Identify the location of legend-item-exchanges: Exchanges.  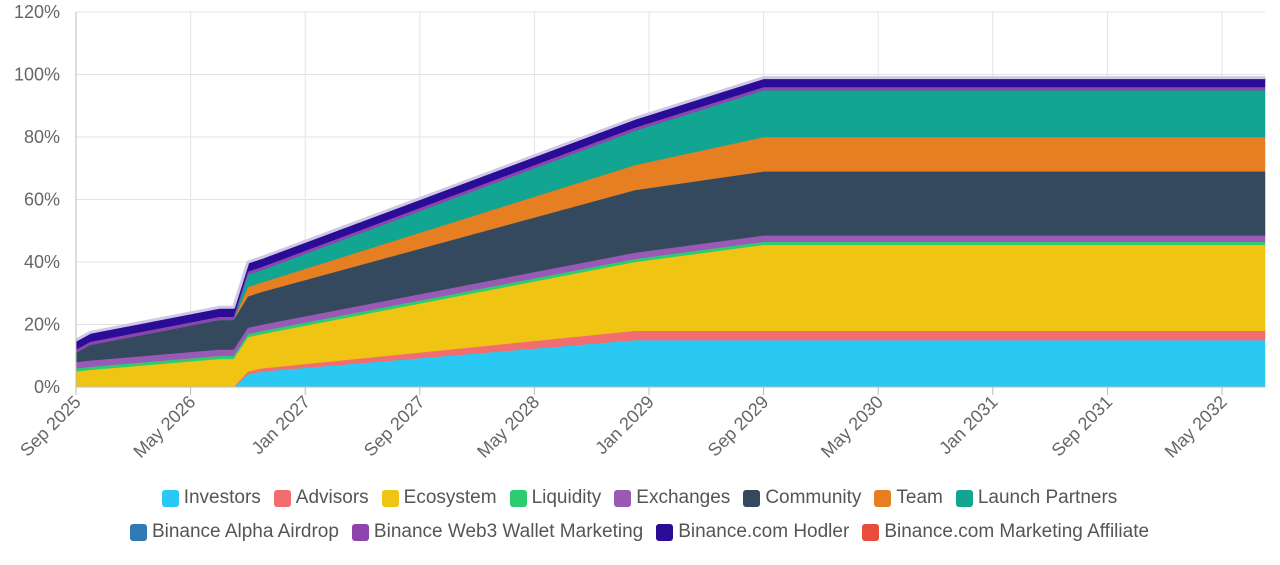
(672, 498).